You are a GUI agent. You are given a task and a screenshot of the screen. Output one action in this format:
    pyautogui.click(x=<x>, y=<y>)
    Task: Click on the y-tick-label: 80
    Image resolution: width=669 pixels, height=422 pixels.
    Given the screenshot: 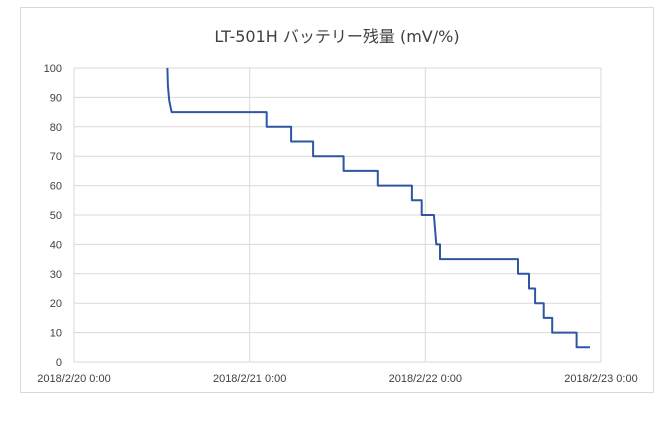 What is the action you would take?
    pyautogui.click(x=56, y=128)
    